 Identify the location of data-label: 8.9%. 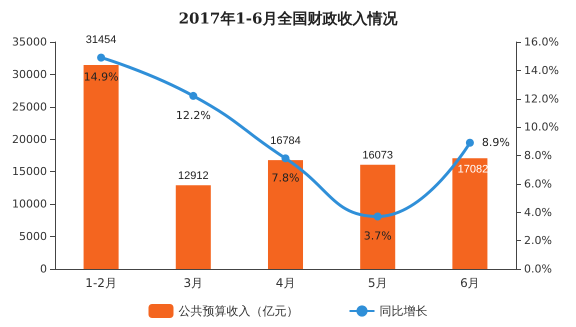
(496, 143).